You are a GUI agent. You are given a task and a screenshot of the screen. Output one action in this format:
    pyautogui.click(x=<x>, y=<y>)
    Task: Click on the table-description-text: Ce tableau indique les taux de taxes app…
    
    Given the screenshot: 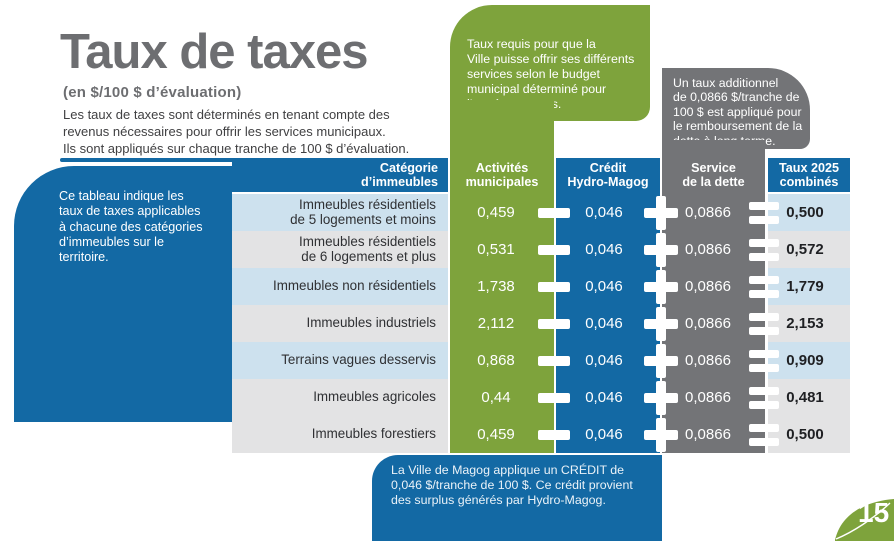 What is the action you would take?
    pyautogui.click(x=131, y=227)
    